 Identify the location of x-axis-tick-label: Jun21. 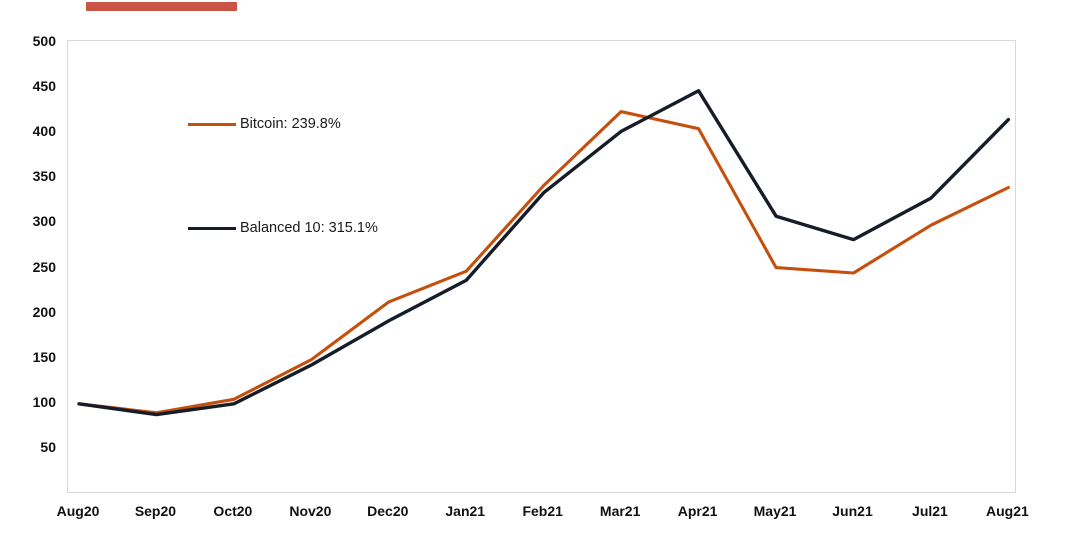
(852, 511).